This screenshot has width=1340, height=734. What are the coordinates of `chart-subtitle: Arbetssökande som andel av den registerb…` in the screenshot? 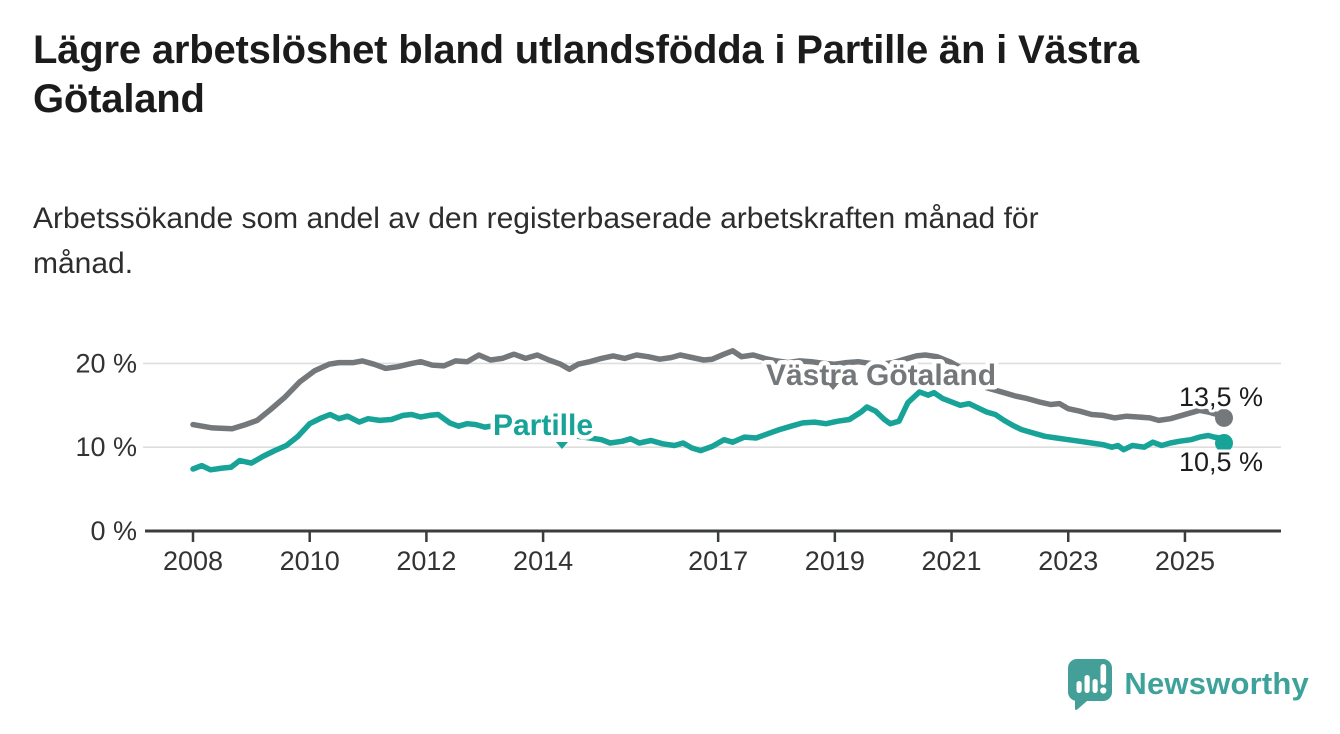 It's located at (536, 241).